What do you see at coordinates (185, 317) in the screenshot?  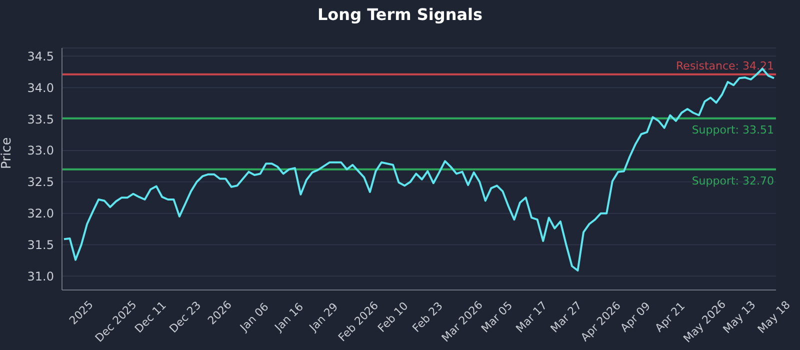 I see `x-tick-label: Dec 23` at bounding box center [185, 317].